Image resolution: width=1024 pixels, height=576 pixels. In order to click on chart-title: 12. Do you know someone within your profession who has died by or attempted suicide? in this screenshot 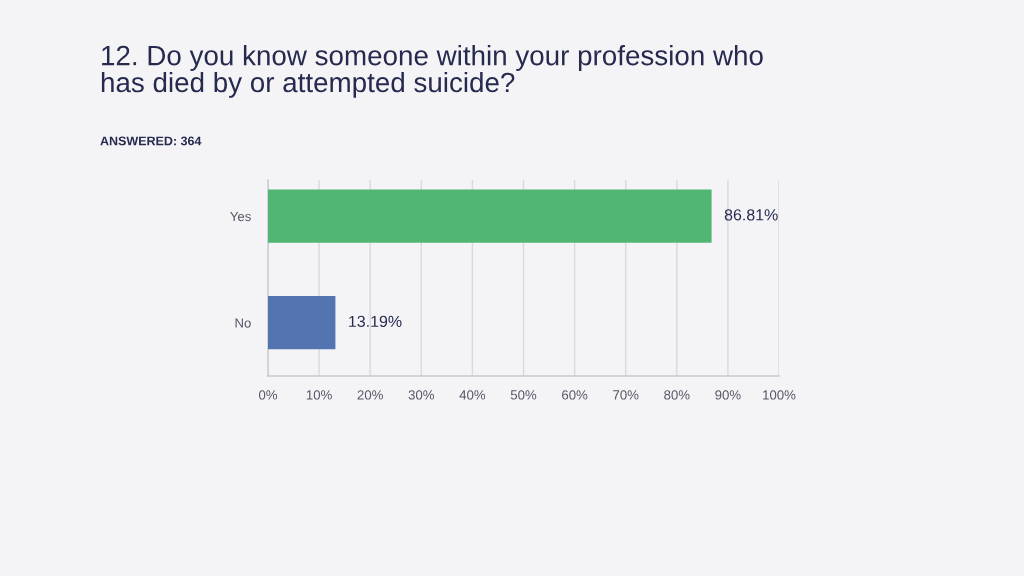, I will do `click(432, 71)`.